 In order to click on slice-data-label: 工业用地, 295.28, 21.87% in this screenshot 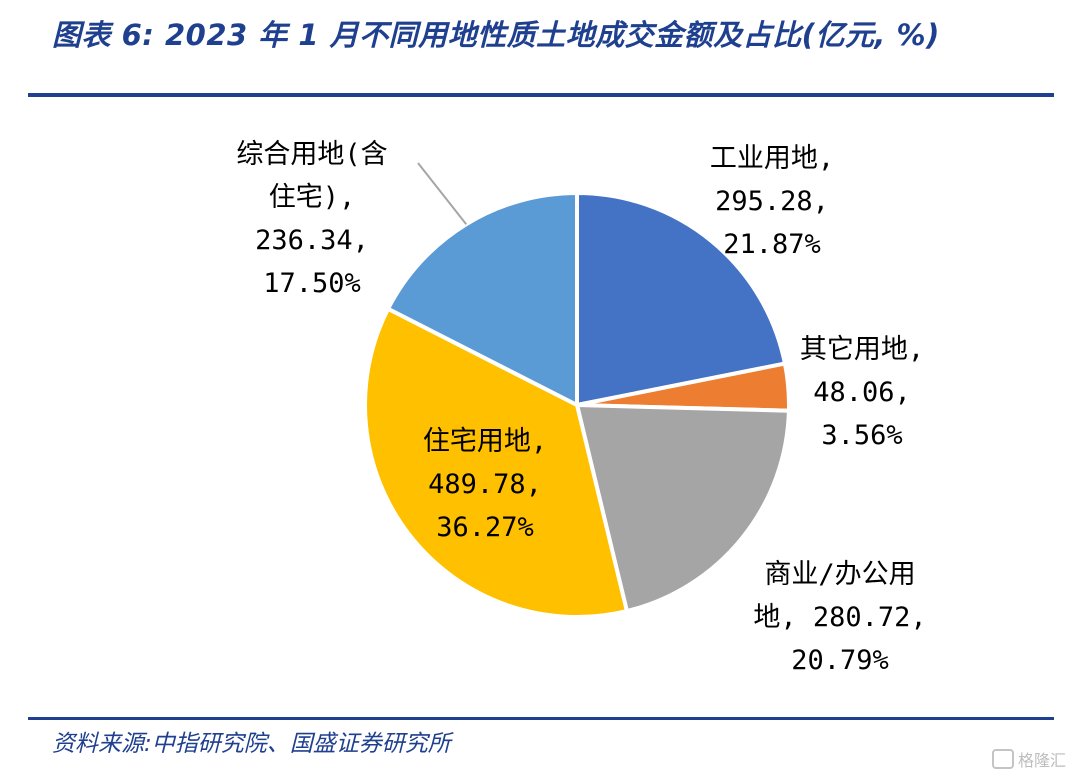, I will do `click(772, 201)`.